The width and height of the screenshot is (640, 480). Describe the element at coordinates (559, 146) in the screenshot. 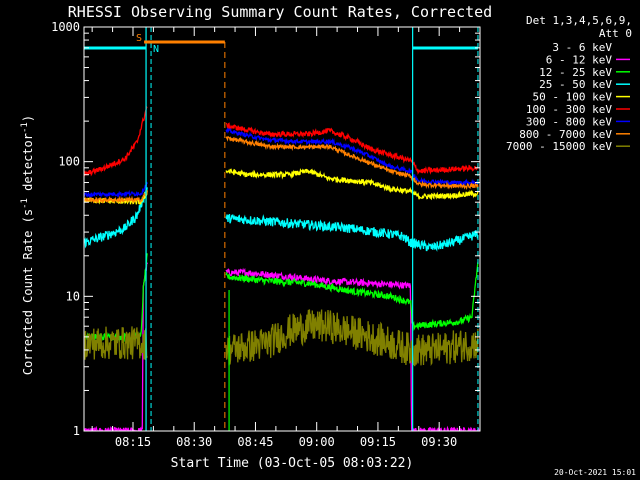

I see `legend-label: 7000 - 15000 keV` at that location.